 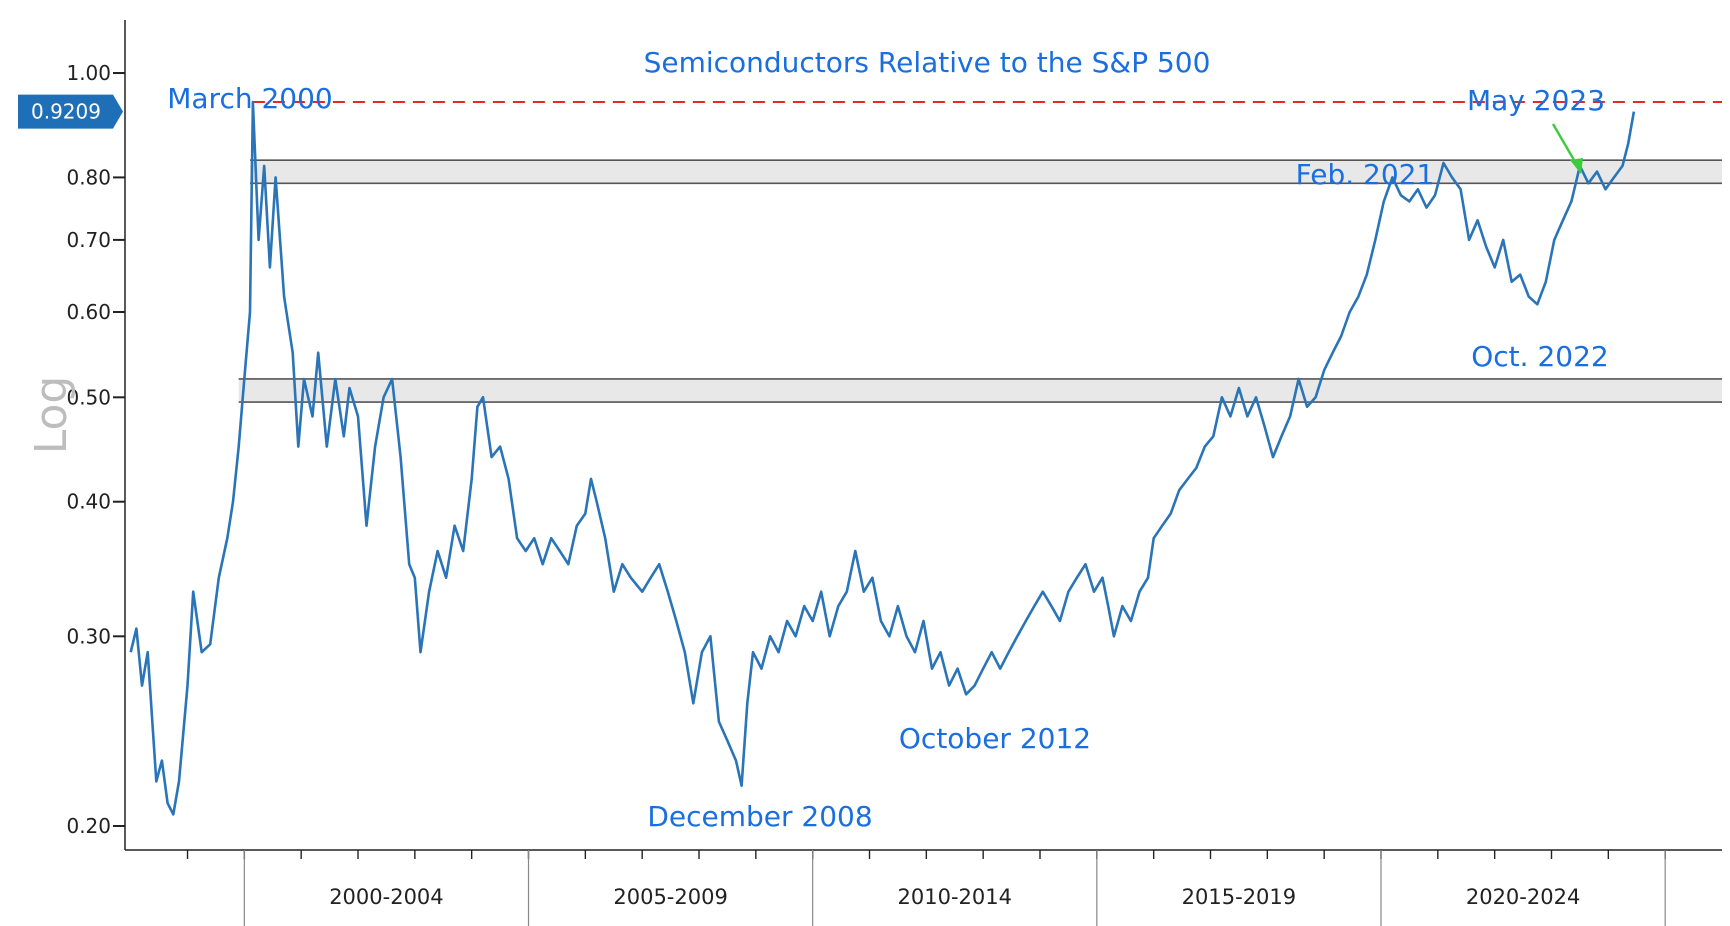 What do you see at coordinates (995, 738) in the screenshot?
I see `annotation-label: October 2012` at bounding box center [995, 738].